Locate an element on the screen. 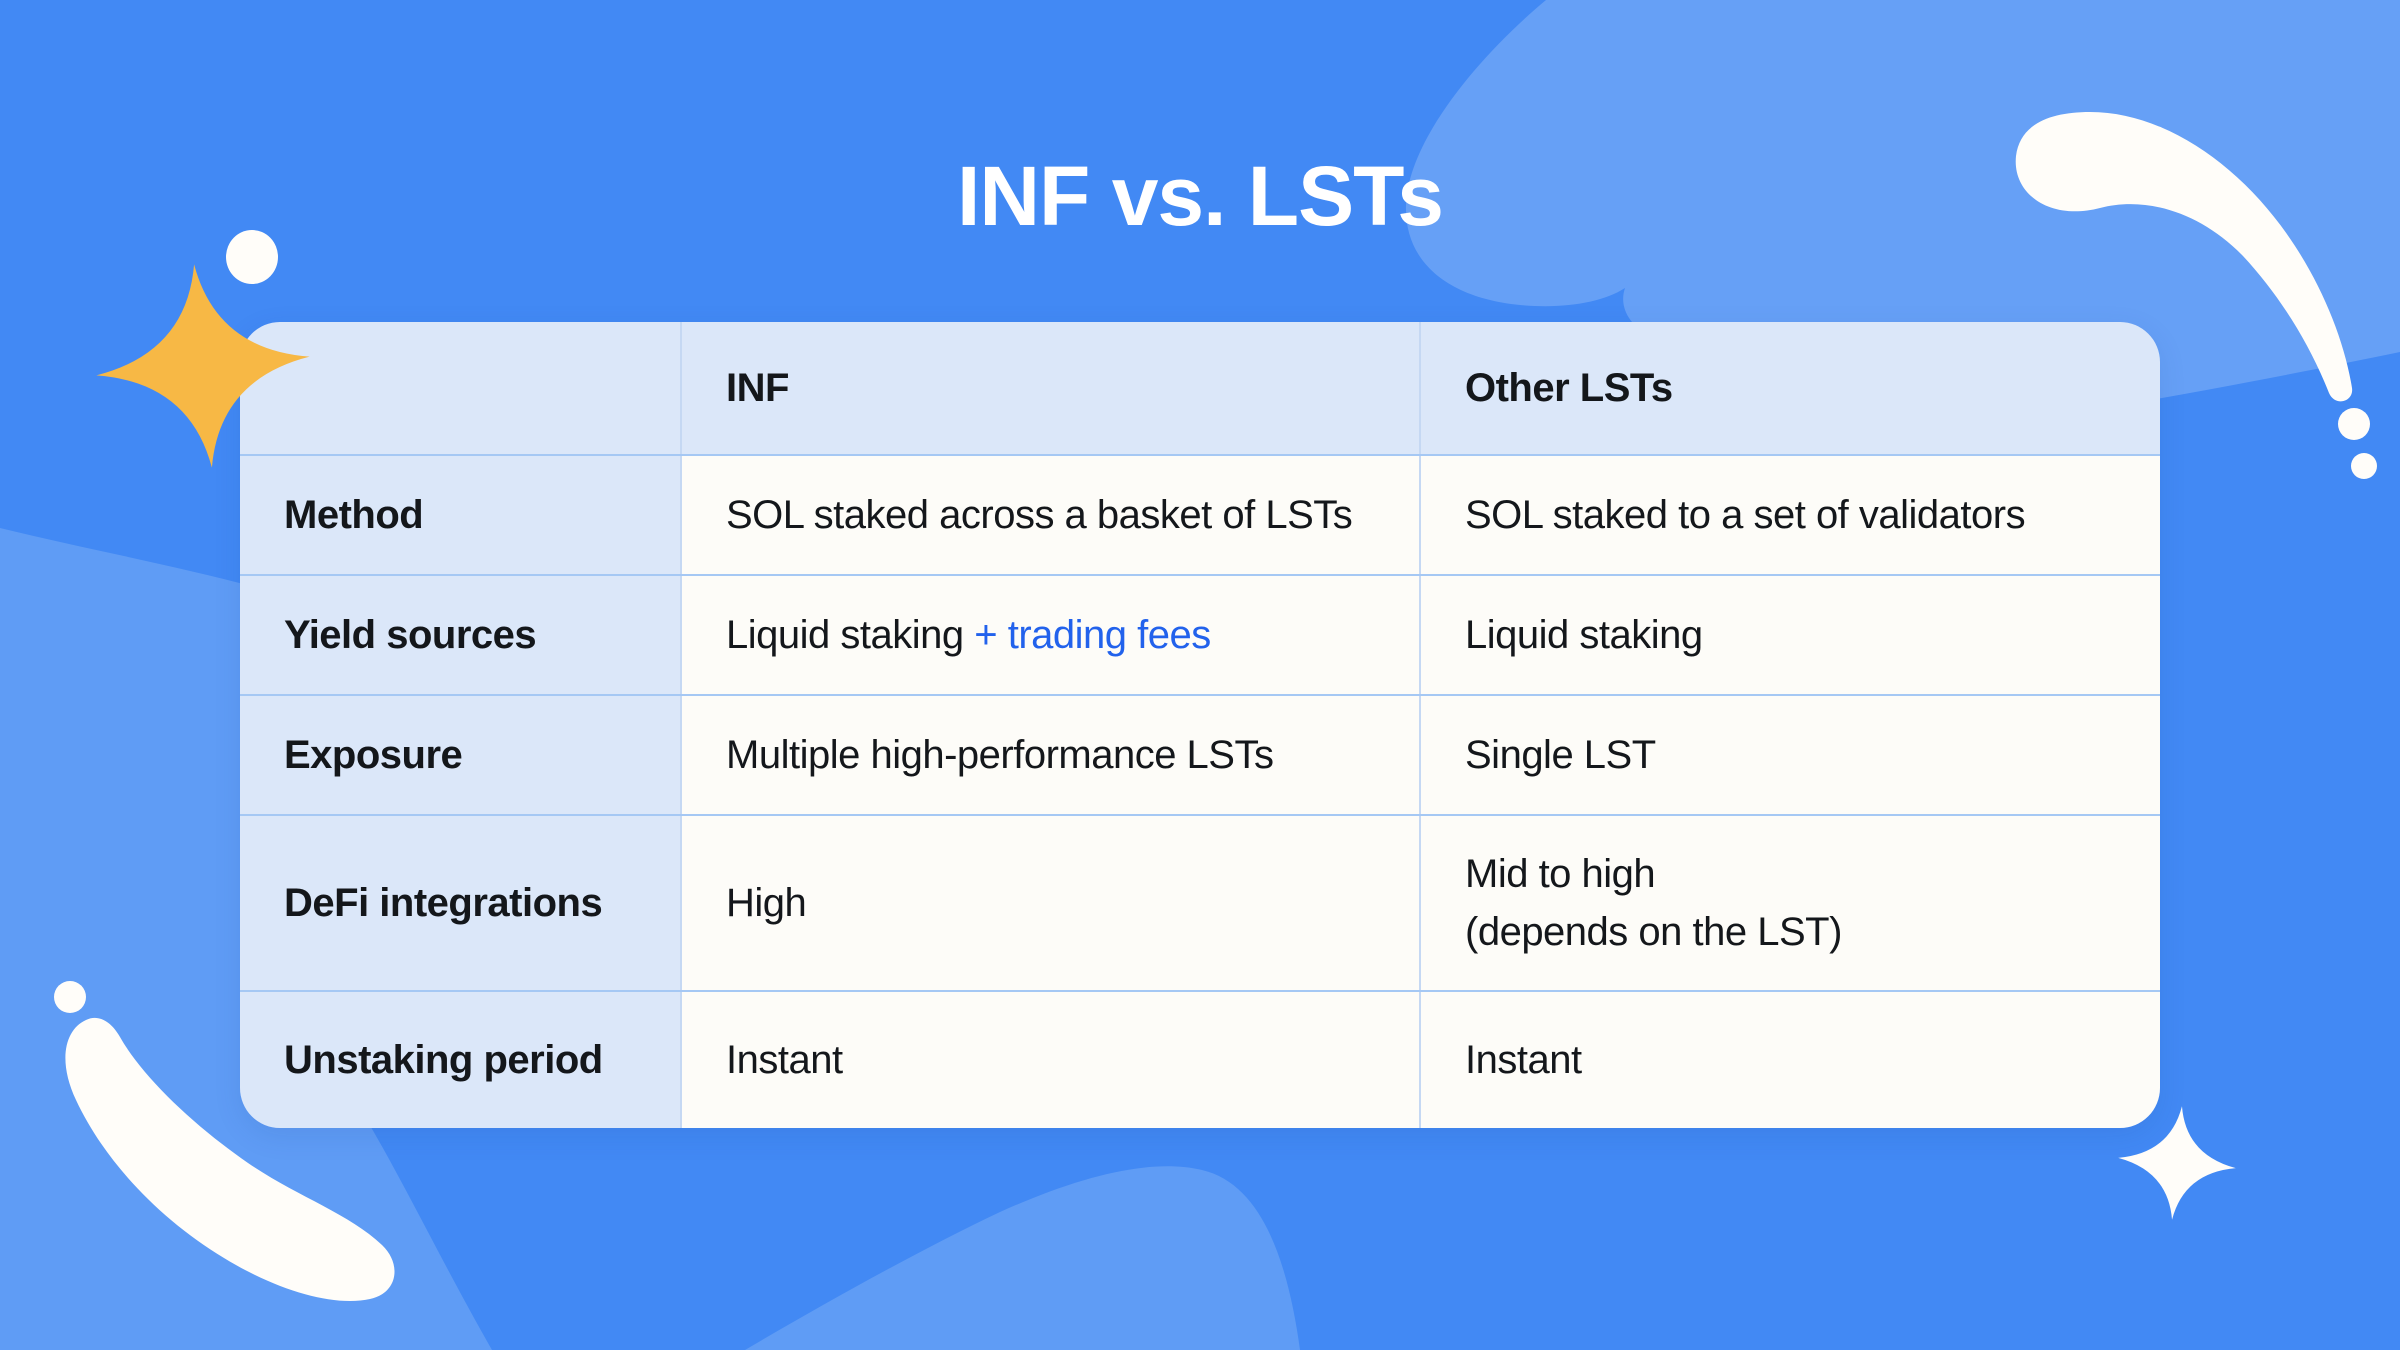 The width and height of the screenshot is (2400, 1350). table-row-unstaking-period: Unstaking period Instant Instant is located at coordinates (1200, 1060).